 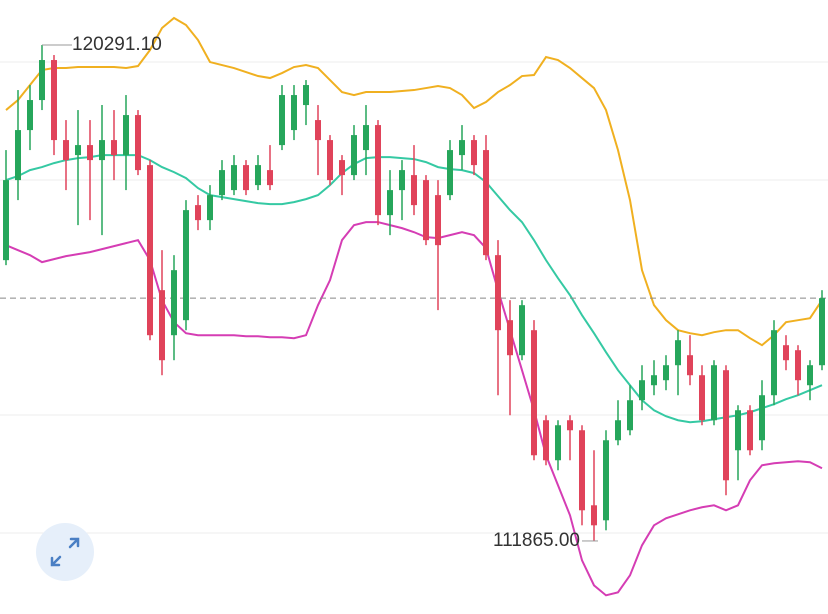 I want to click on annotation-label: 120291.10, so click(x=117, y=44).